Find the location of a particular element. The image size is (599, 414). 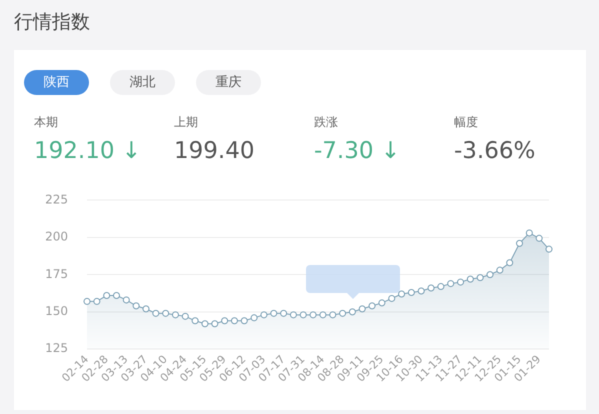

text: 192.10 ↓ is located at coordinates (88, 151).